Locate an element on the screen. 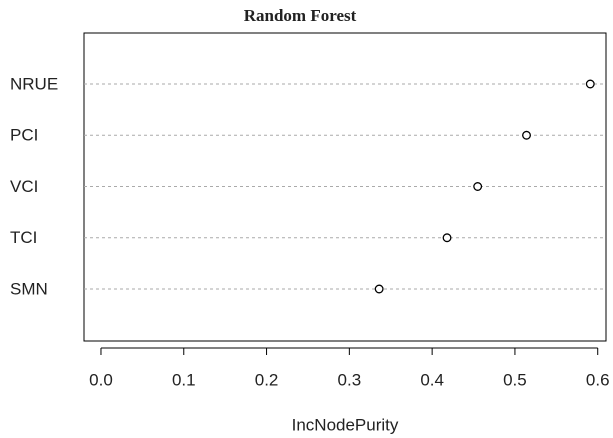 The image size is (613, 438). x-tick-label: 0.4 is located at coordinates (432, 379).